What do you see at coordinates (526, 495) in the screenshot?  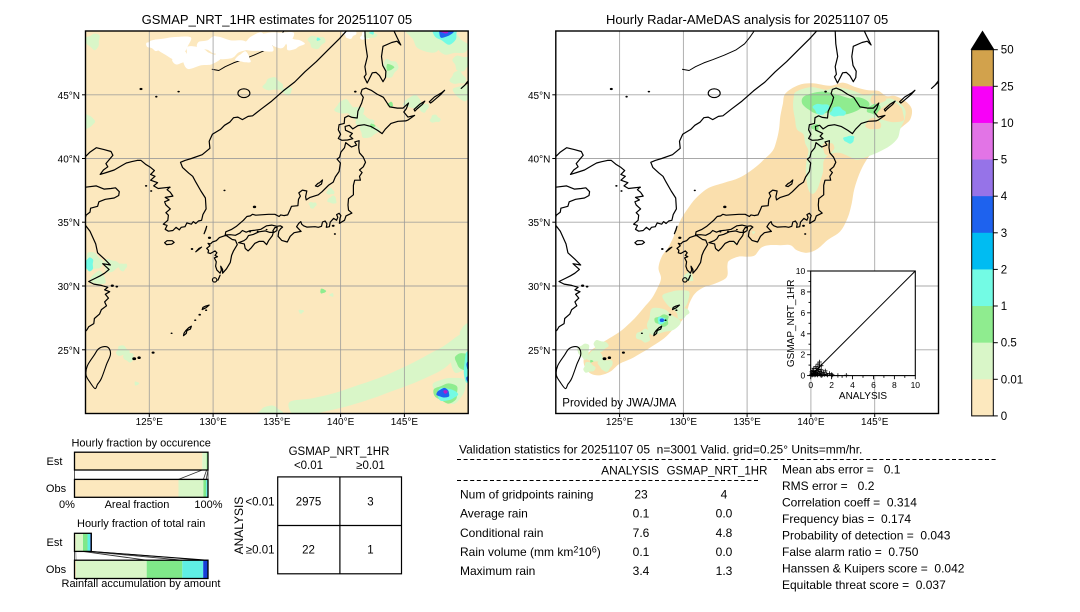 I see `svg-text: Num of gridpoints raining` at bounding box center [526, 495].